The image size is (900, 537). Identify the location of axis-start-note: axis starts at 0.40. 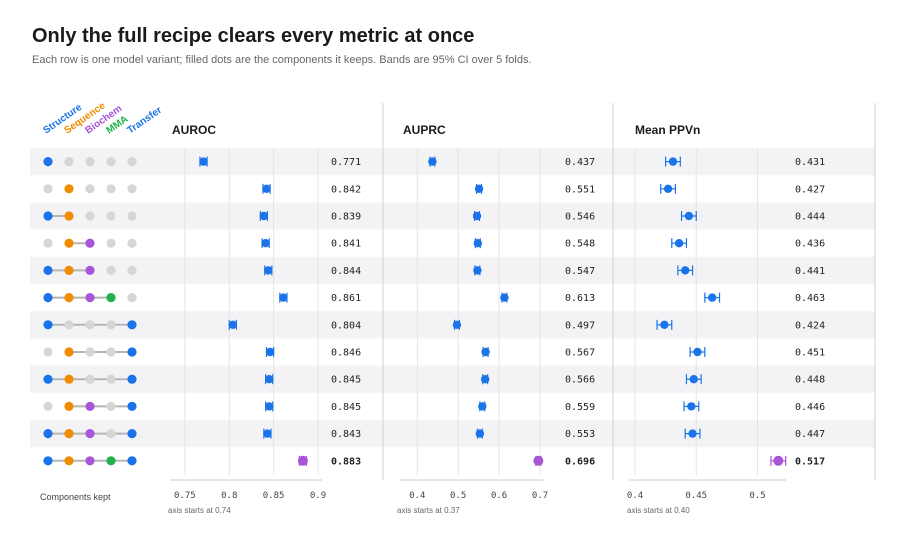
(658, 510).